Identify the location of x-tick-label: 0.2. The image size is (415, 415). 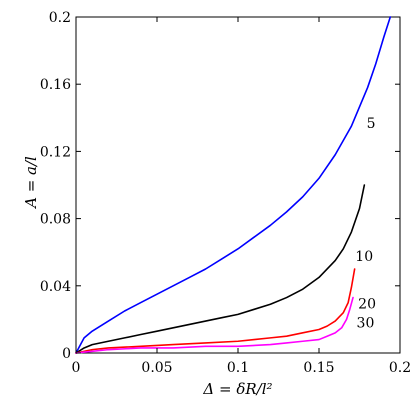
(400, 368).